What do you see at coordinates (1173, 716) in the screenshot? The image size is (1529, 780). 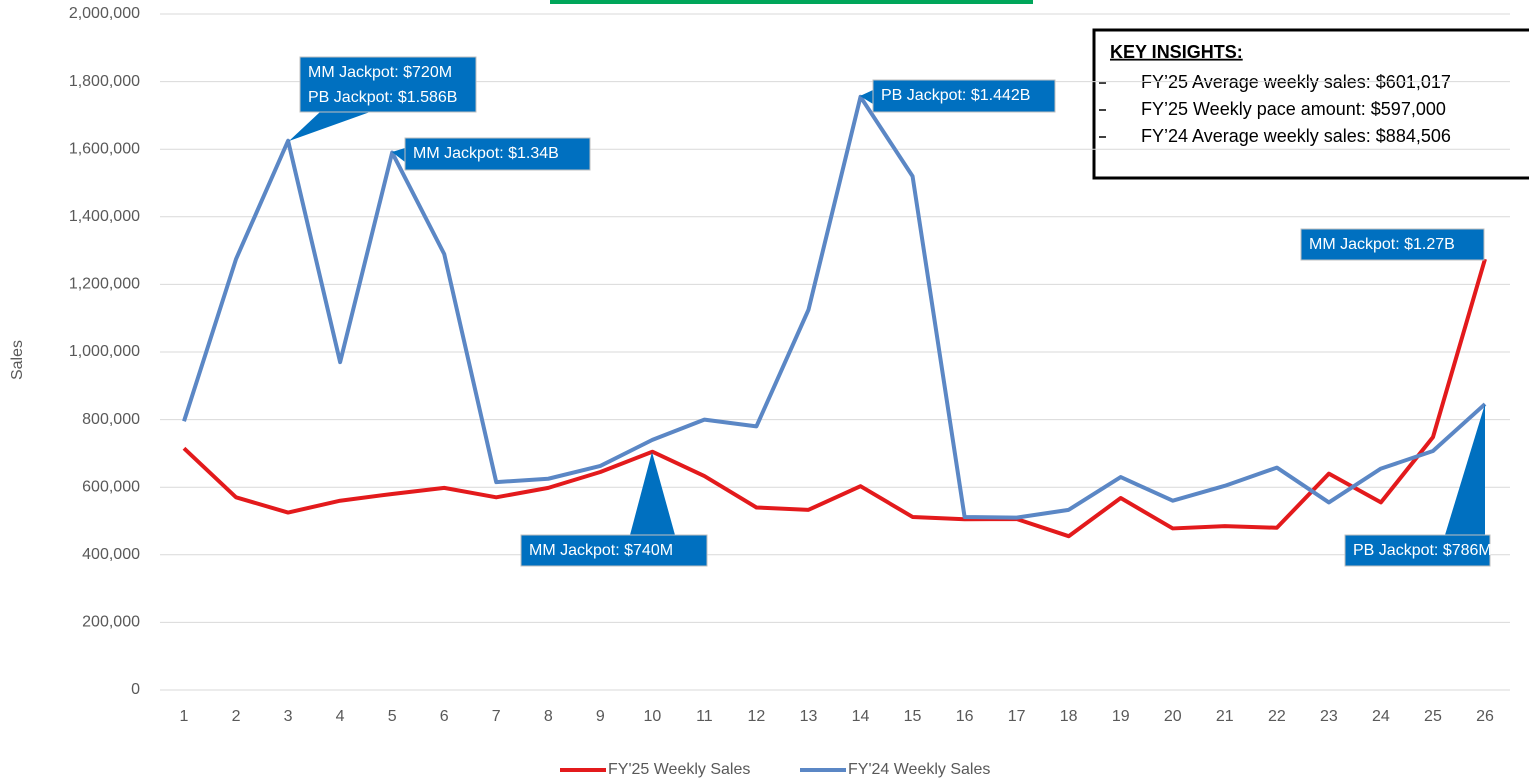 I see `x-tick-label: 20` at bounding box center [1173, 716].